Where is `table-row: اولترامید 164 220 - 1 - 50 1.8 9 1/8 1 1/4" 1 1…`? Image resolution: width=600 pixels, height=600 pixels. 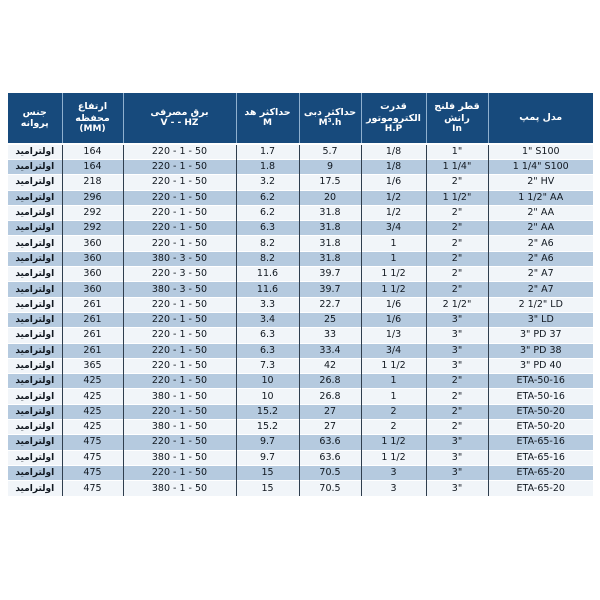
table-row: اولترامید 164 220 - 1 - 50 1.8 9 1/8 1 1/4" 1 1… is located at coordinates (300, 166).